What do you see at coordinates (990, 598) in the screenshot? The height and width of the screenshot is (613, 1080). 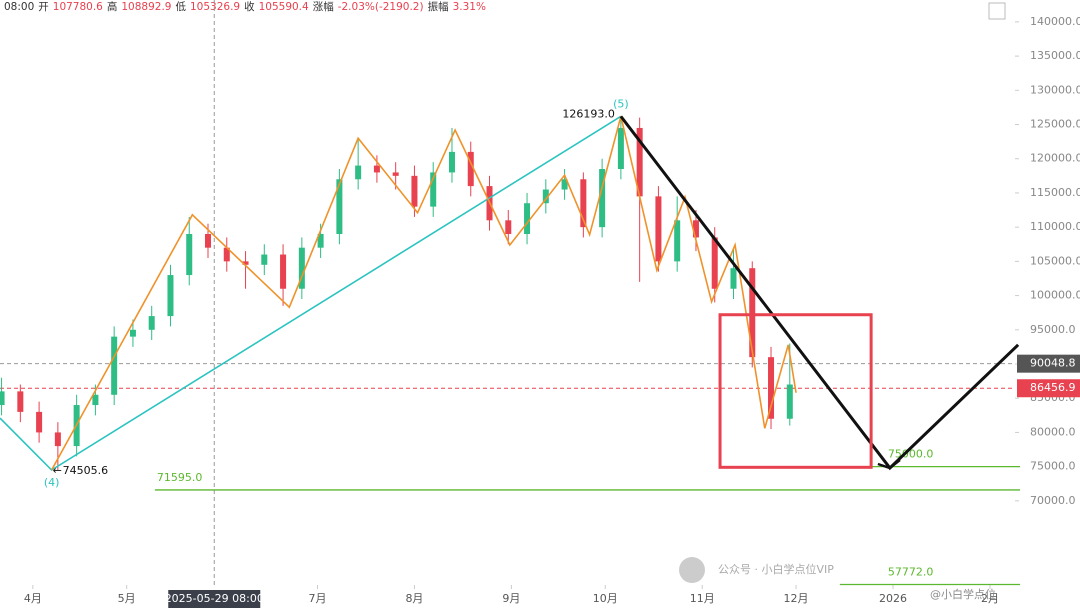 I see `x-tick-label: 2月` at bounding box center [990, 598].